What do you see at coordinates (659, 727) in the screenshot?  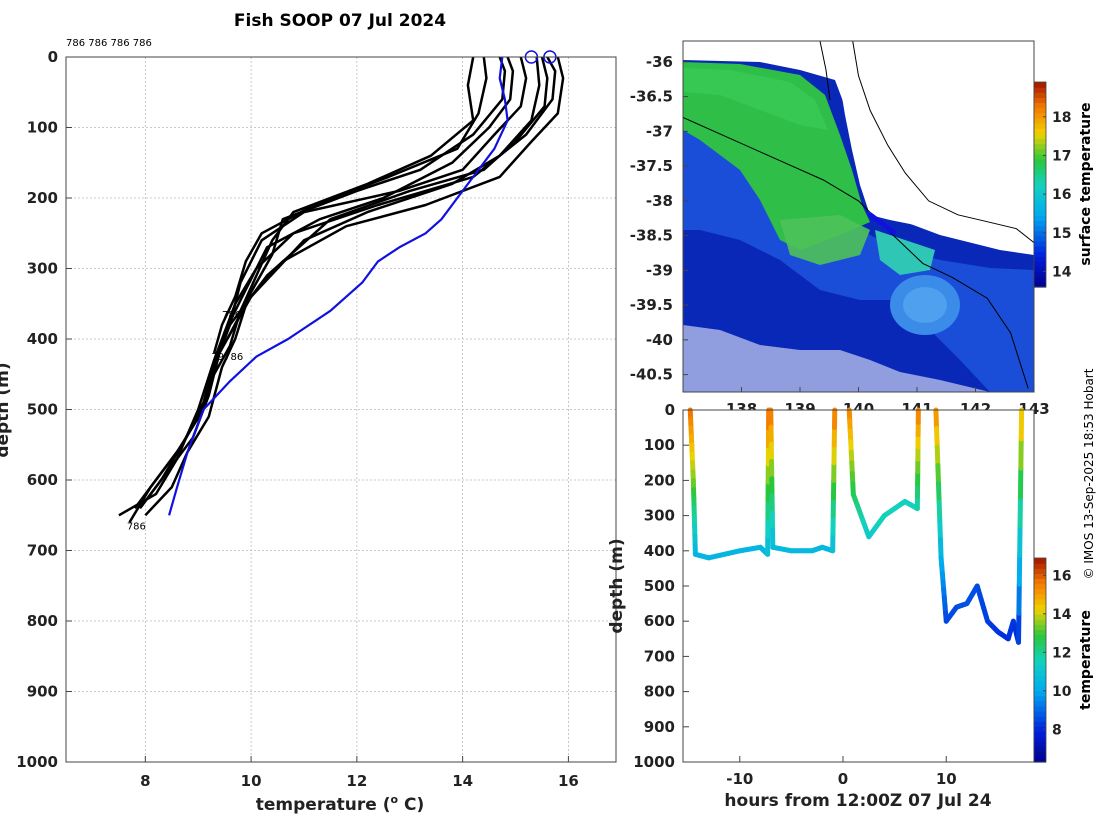 I see `trace-y-tick-label: 900` at bounding box center [659, 727].